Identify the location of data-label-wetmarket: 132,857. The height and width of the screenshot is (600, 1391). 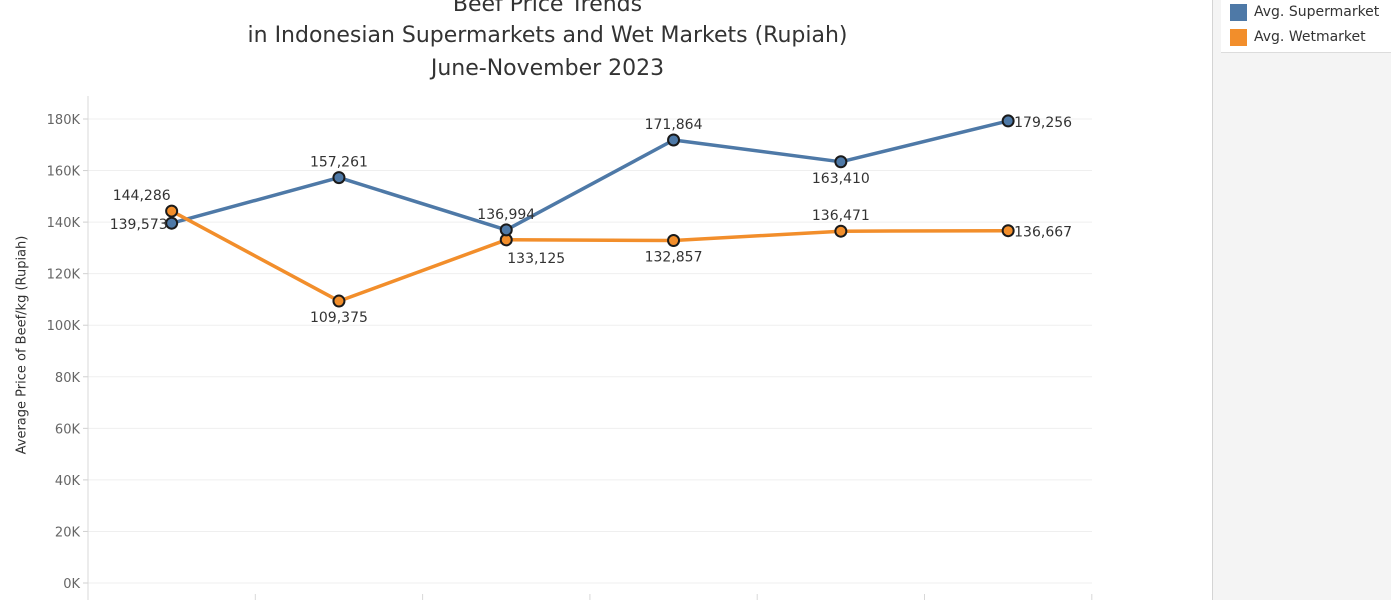
(674, 258).